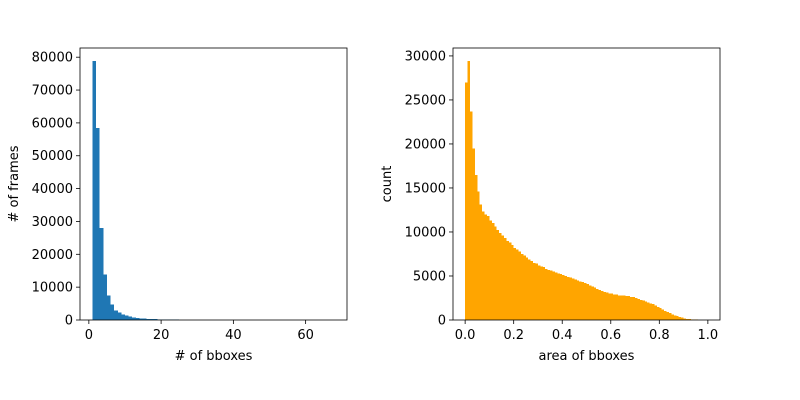 The width and height of the screenshot is (800, 400). I want to click on bbox-count-x-axis-label: # of bboxes, so click(214, 356).